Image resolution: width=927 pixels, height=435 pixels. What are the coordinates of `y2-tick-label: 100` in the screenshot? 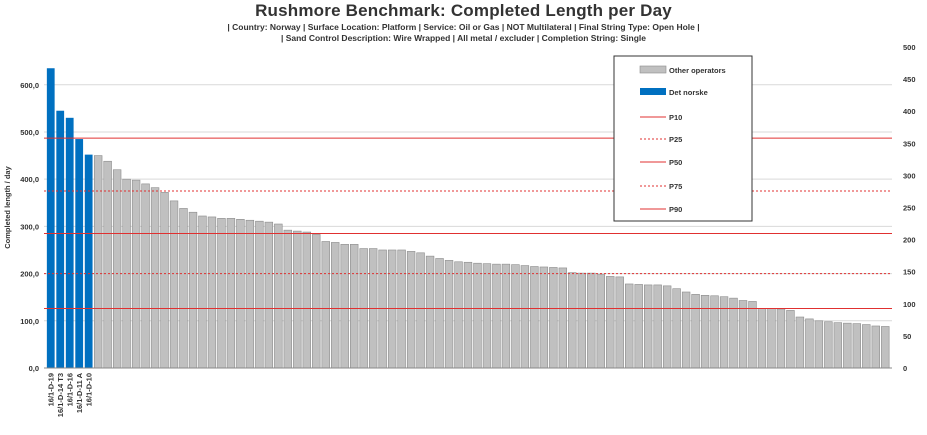 It's located at (909, 304).